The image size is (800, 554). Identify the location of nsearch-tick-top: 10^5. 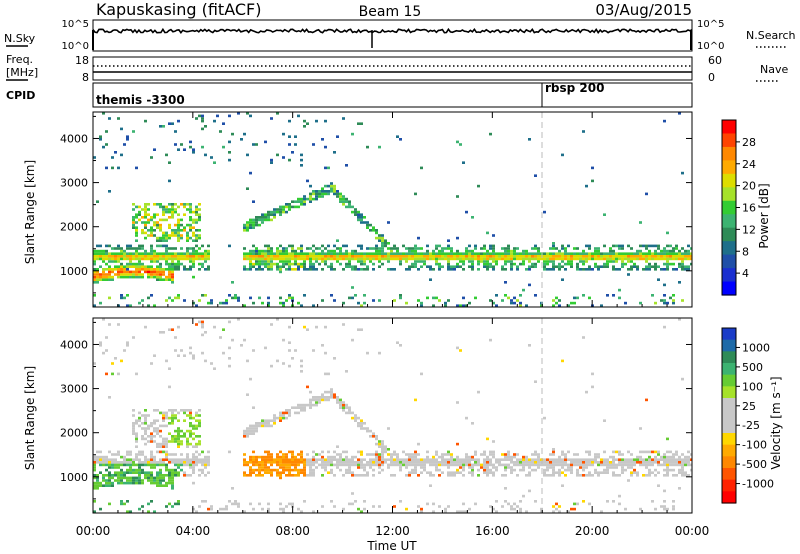
(710, 24).